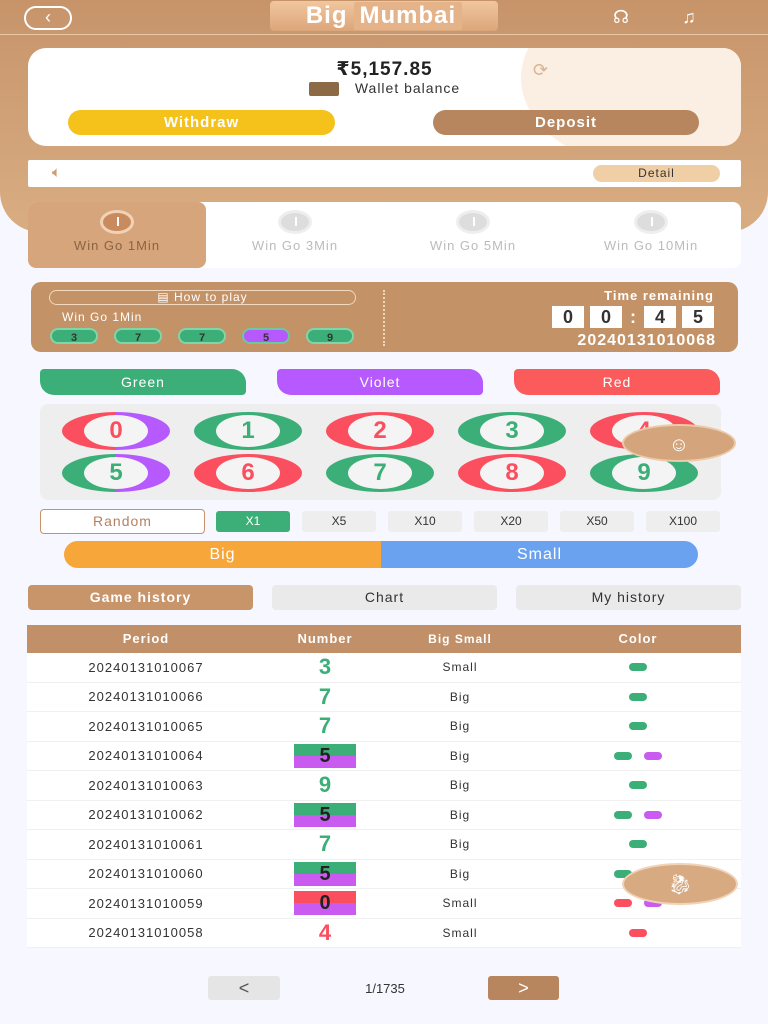  I want to click on period-cell: 20240131010062, so click(146, 815).